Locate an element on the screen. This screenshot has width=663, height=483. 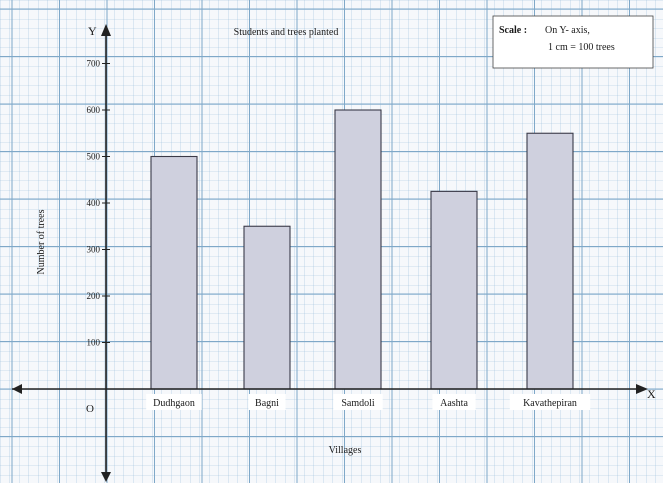
bar-aashta is located at coordinates (454, 290).